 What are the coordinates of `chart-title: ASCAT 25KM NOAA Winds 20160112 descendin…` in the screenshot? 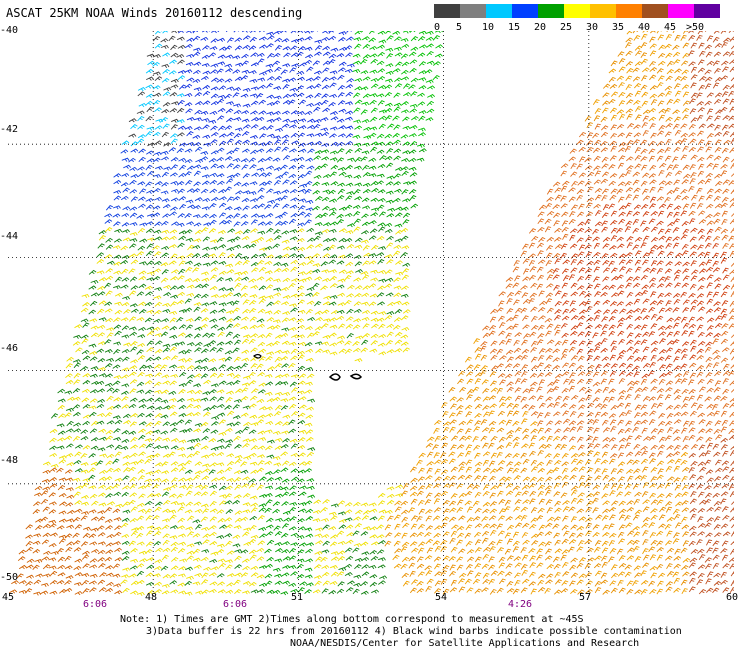 It's located at (154, 13).